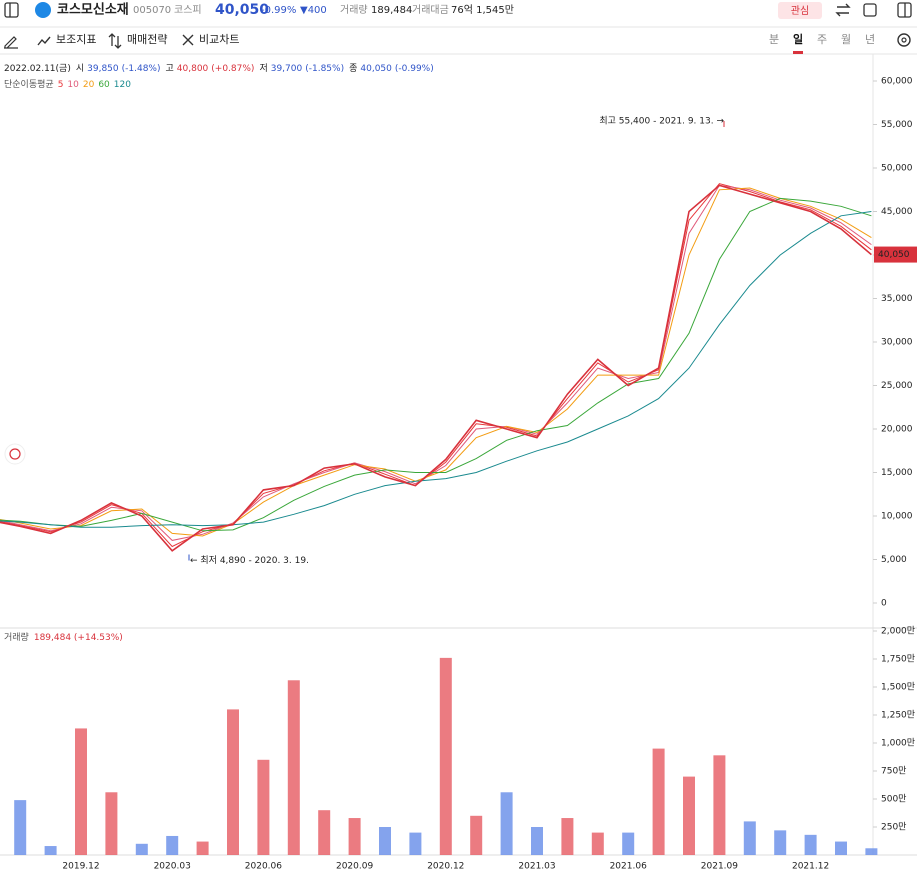 The height and width of the screenshot is (870, 917). What do you see at coordinates (810, 866) in the screenshot?
I see `x-tick-label: 2021.12` at bounding box center [810, 866].